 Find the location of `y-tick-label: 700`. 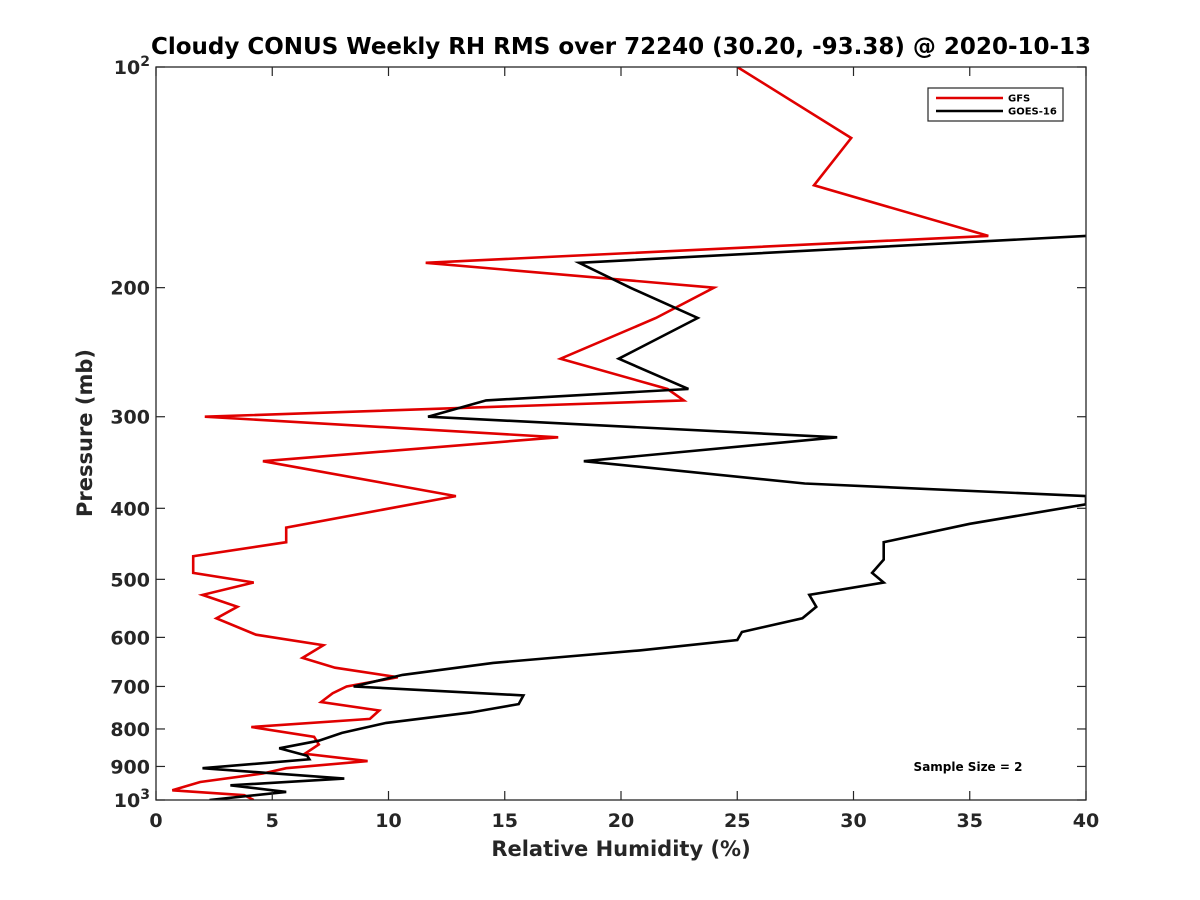

y-tick-label: 700 is located at coordinates (130, 687).